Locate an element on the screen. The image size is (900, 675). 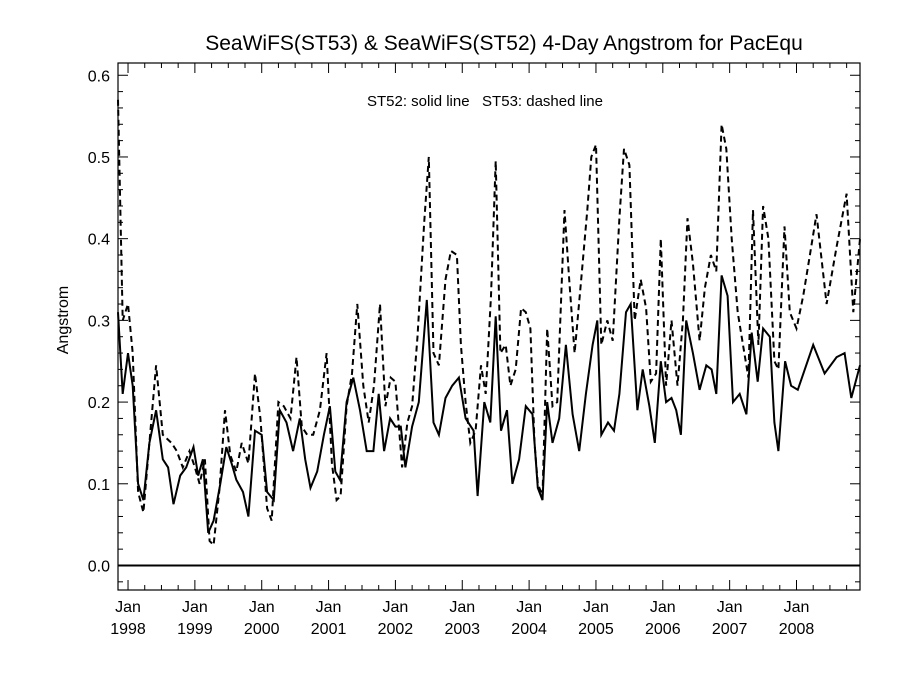
x-tick-year: 2000 is located at coordinates (262, 629).